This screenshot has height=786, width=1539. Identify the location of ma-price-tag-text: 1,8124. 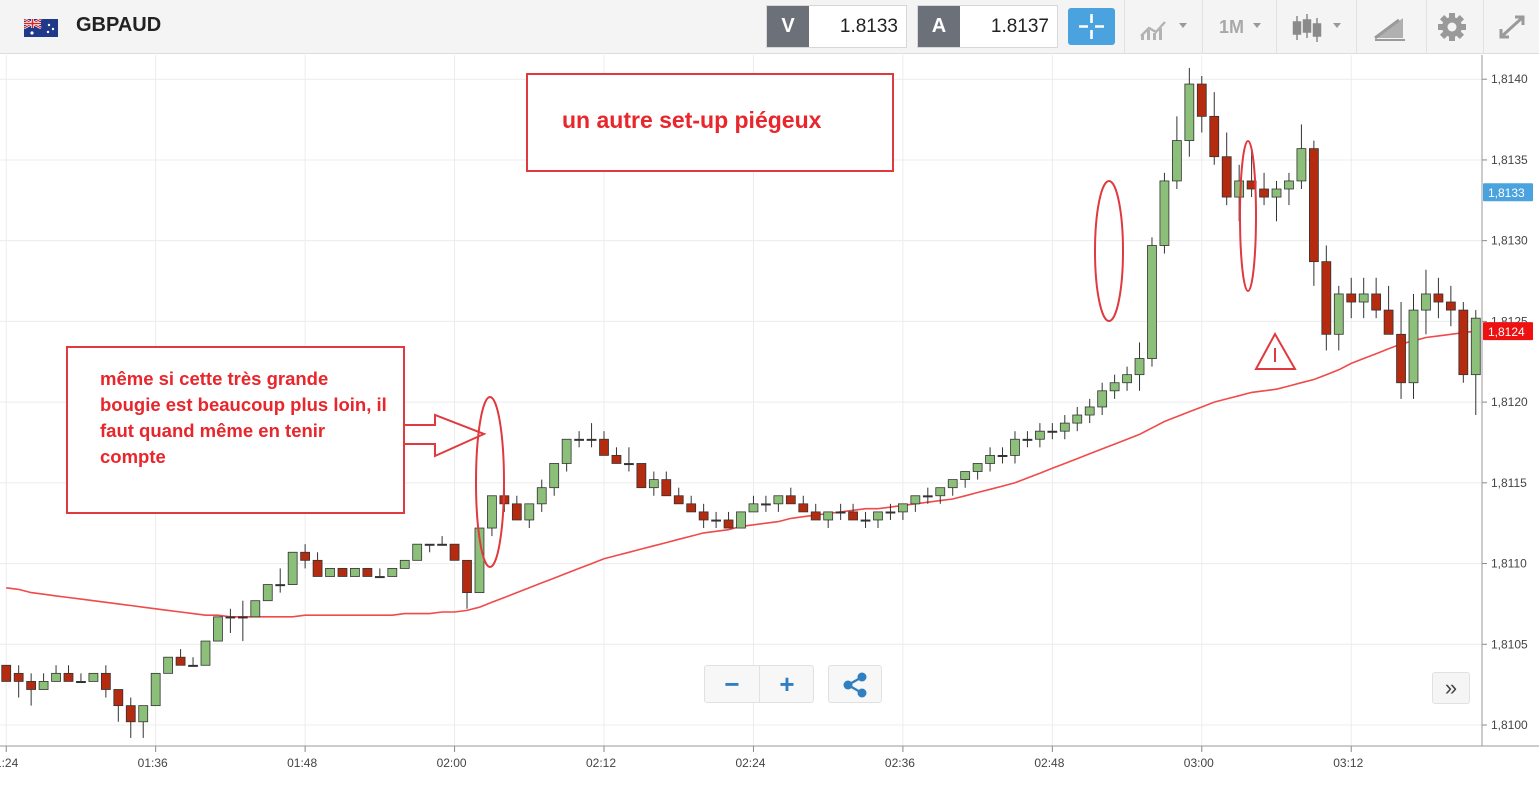
(1506, 332).